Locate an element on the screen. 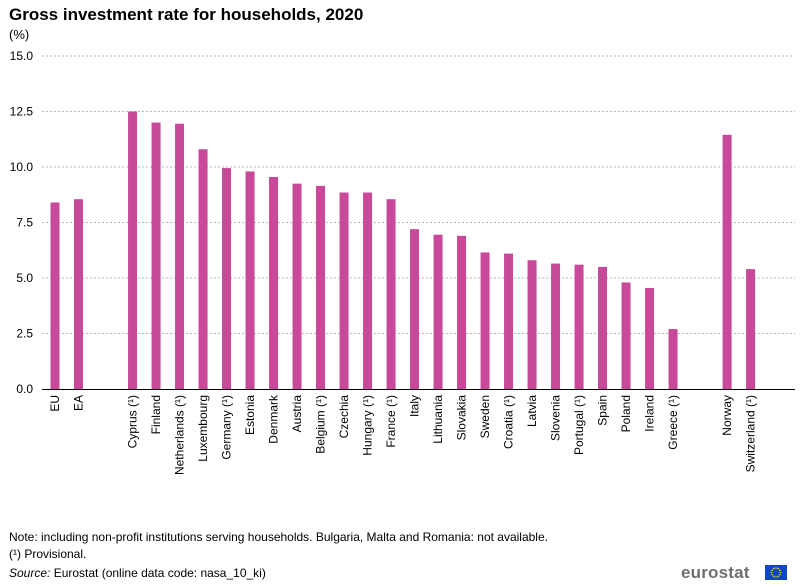 The width and height of the screenshot is (800, 587). x-tick-label: Finland is located at coordinates (156, 414).